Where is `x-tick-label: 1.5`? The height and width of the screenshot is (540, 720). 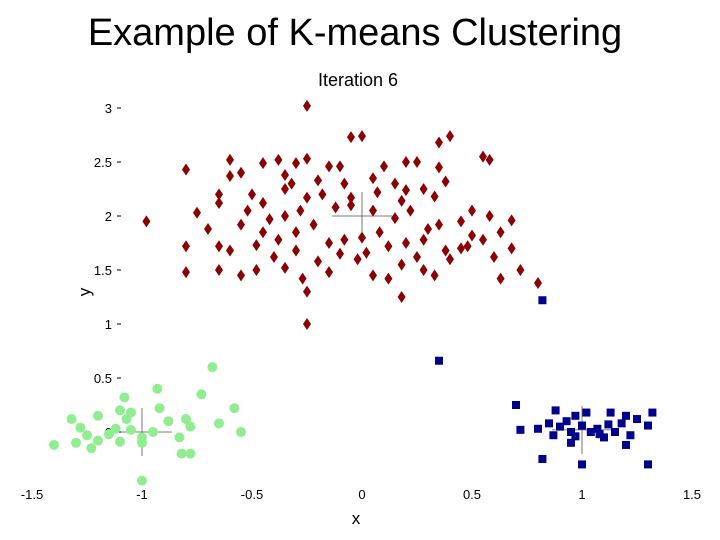
x-tick-label: 1.5 is located at coordinates (692, 494).